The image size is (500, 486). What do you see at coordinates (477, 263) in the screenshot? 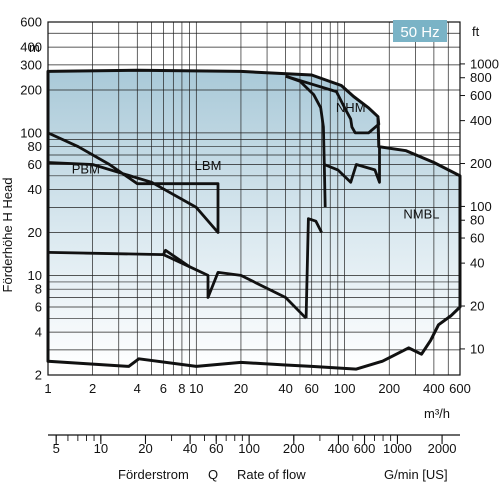
I see `y-right-tick-label: 40` at bounding box center [477, 263].